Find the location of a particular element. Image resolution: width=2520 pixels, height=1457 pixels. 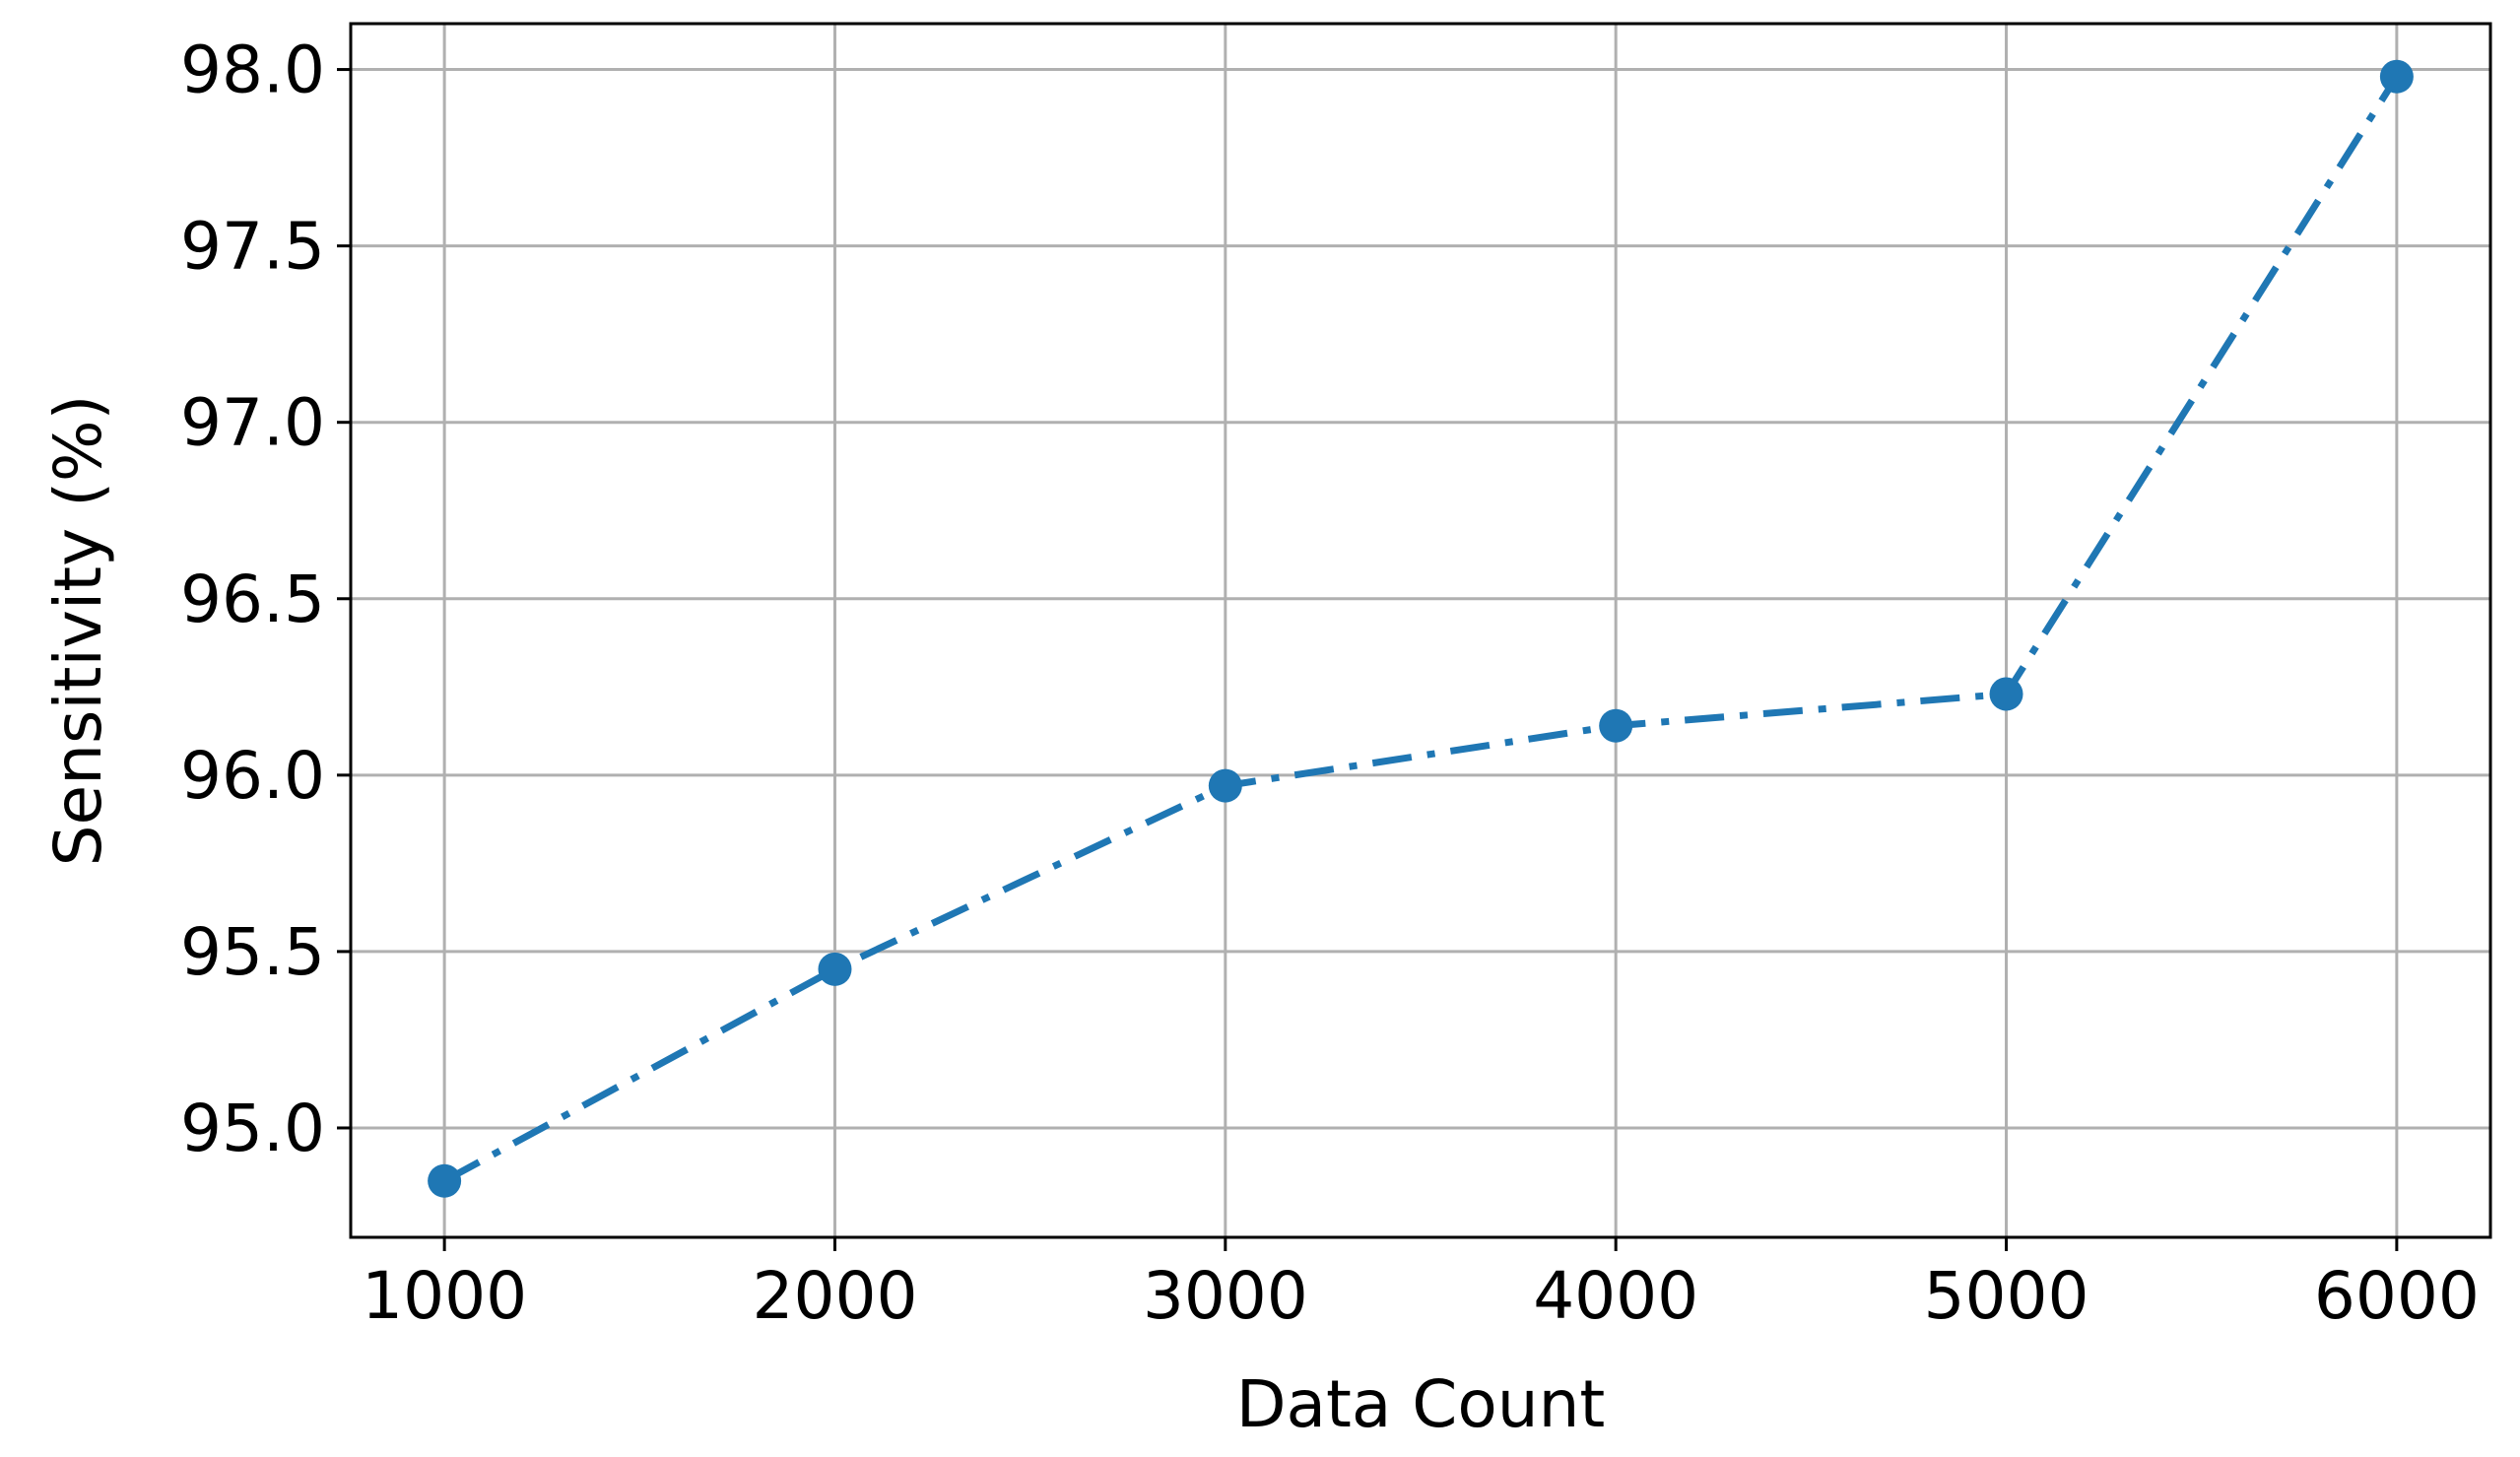

y-tick-label: 95.0 is located at coordinates (252, 1128).